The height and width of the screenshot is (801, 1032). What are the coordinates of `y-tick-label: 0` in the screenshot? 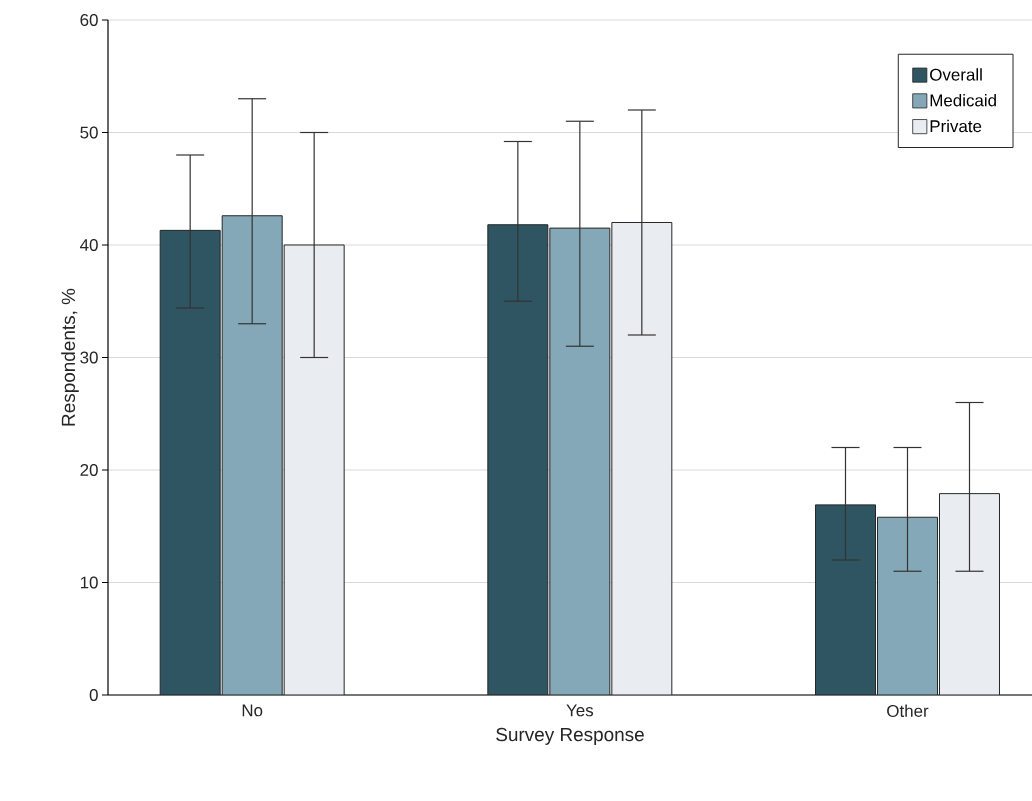 It's located at (93, 695).